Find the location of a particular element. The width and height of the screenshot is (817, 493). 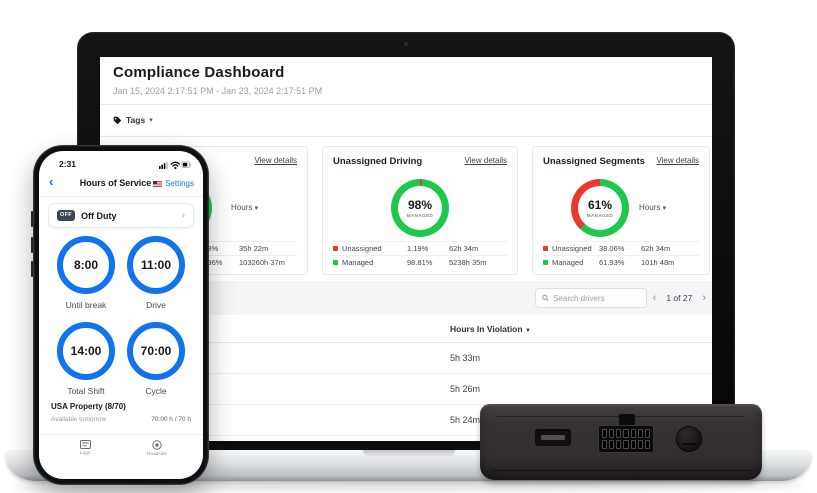

donut-percentage: 98% is located at coordinates (420, 204).